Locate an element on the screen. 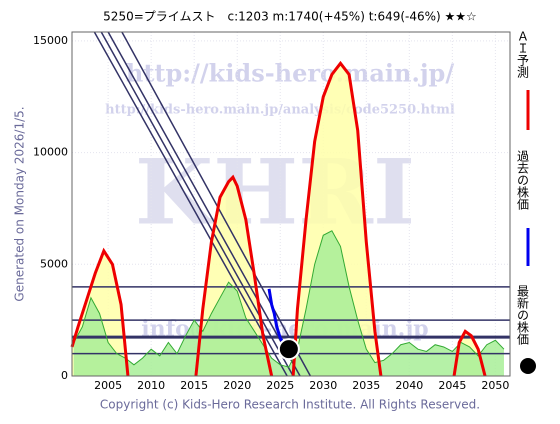  x-tick-label: 2005 is located at coordinates (108, 385).